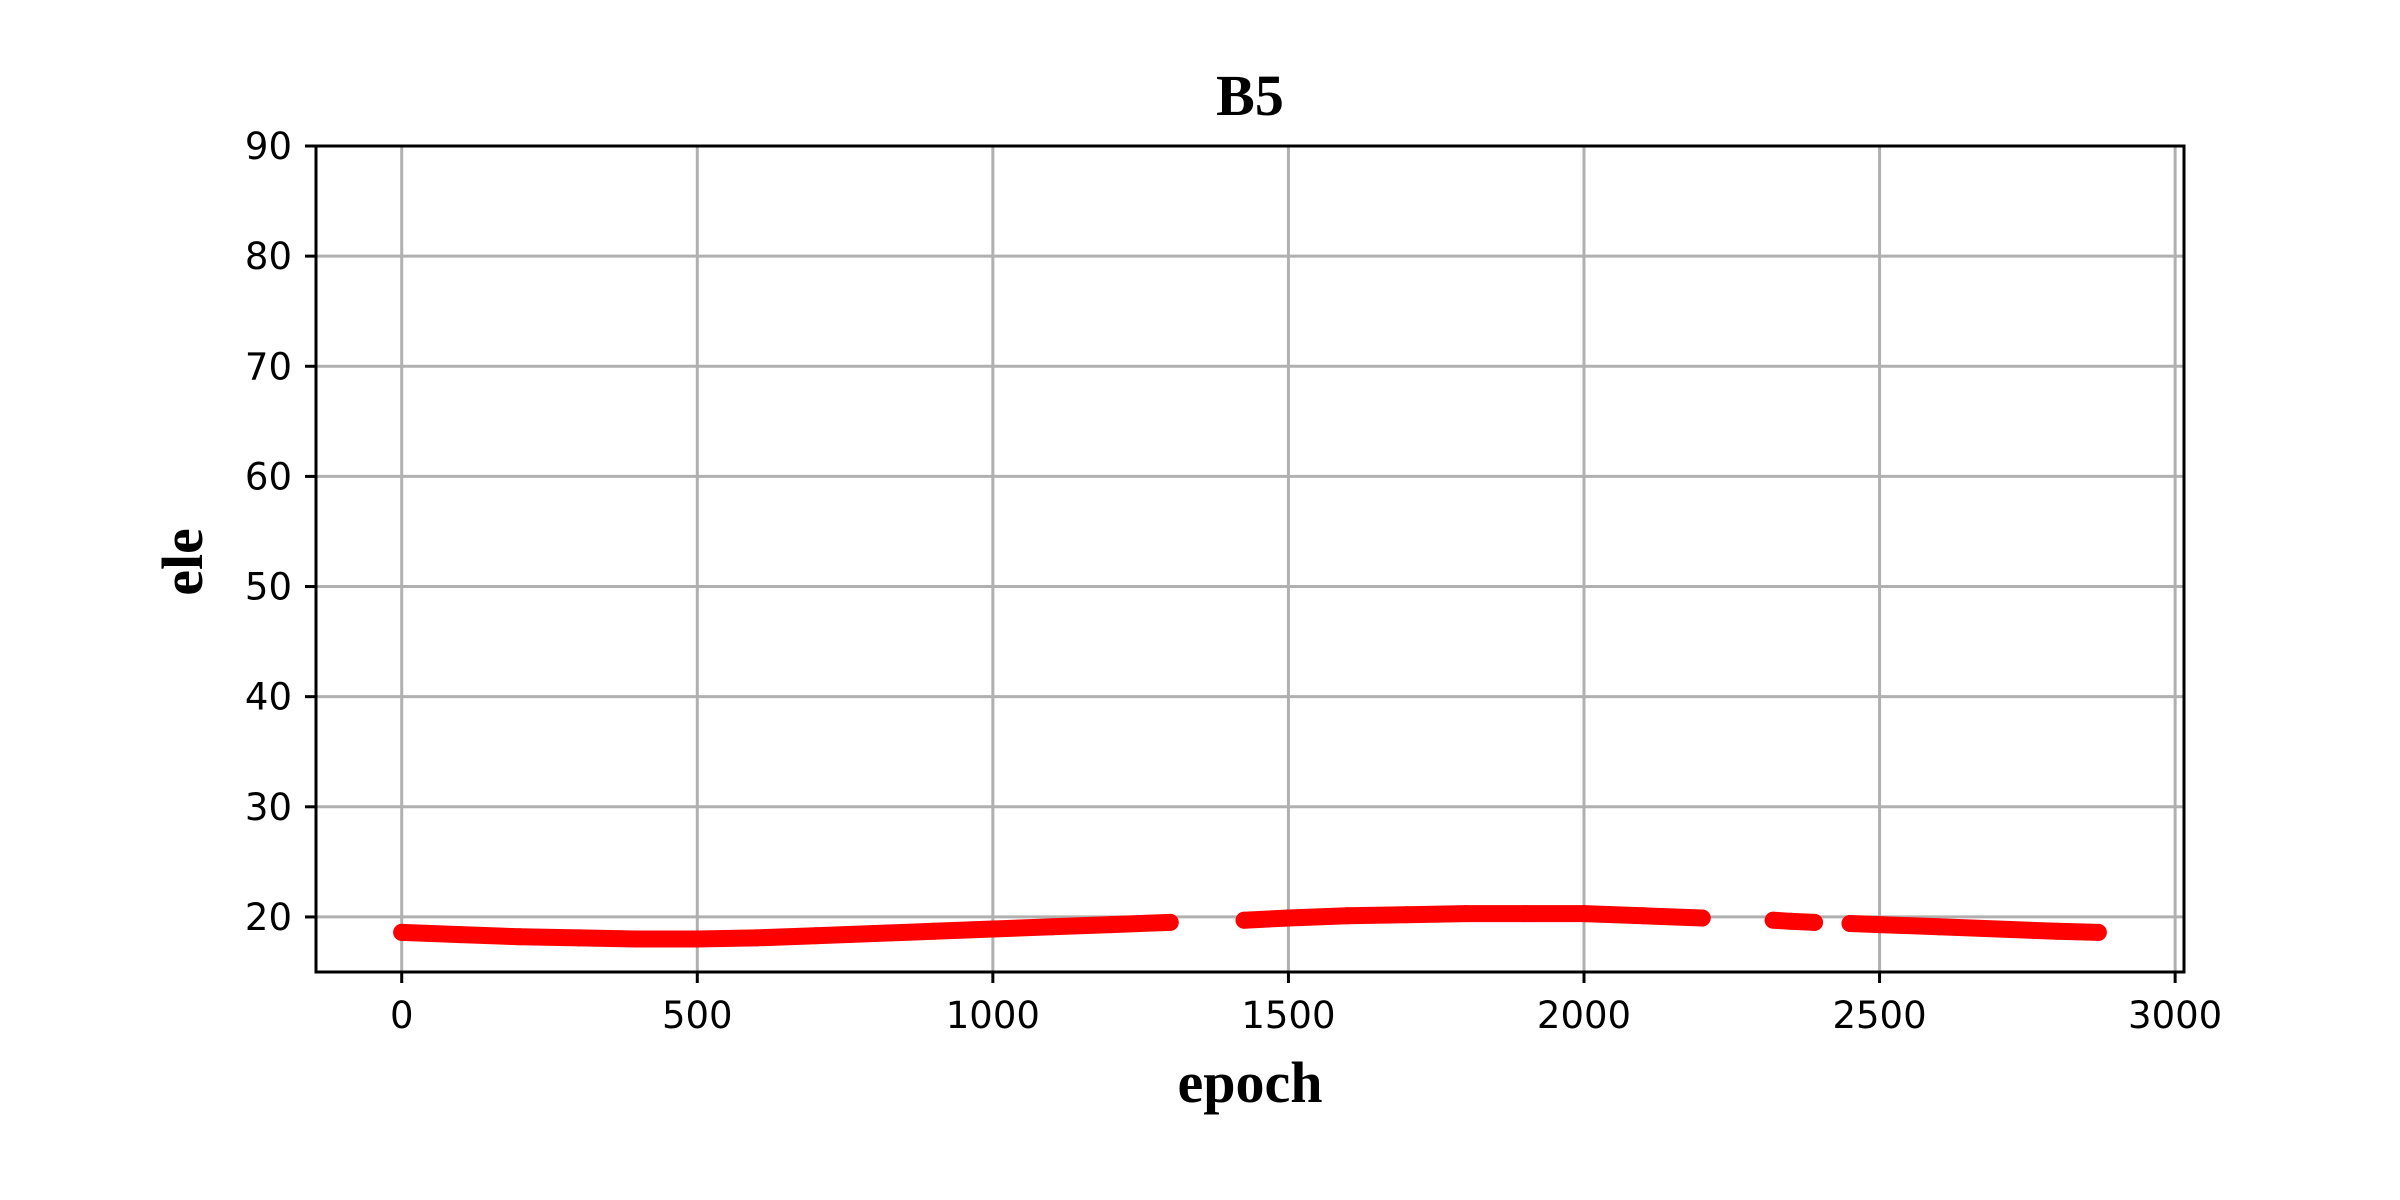 Image resolution: width=2400 pixels, height=1200 pixels. What do you see at coordinates (268, 476) in the screenshot?
I see `y-tick-label: 60` at bounding box center [268, 476].